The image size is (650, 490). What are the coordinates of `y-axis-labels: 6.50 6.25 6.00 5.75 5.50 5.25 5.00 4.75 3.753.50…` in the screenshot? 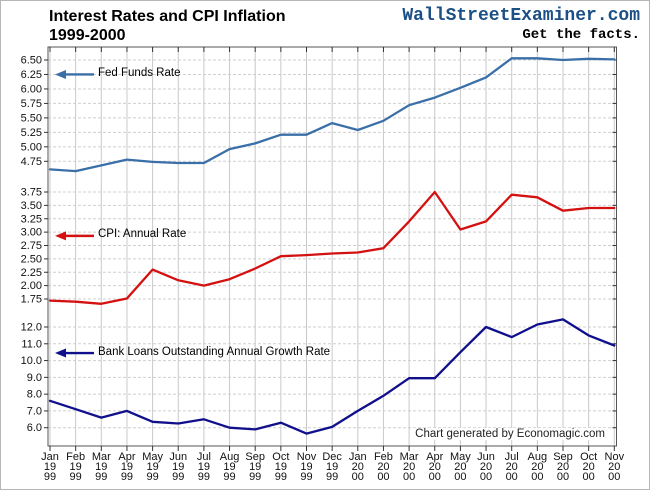 It's located at (31, 245).